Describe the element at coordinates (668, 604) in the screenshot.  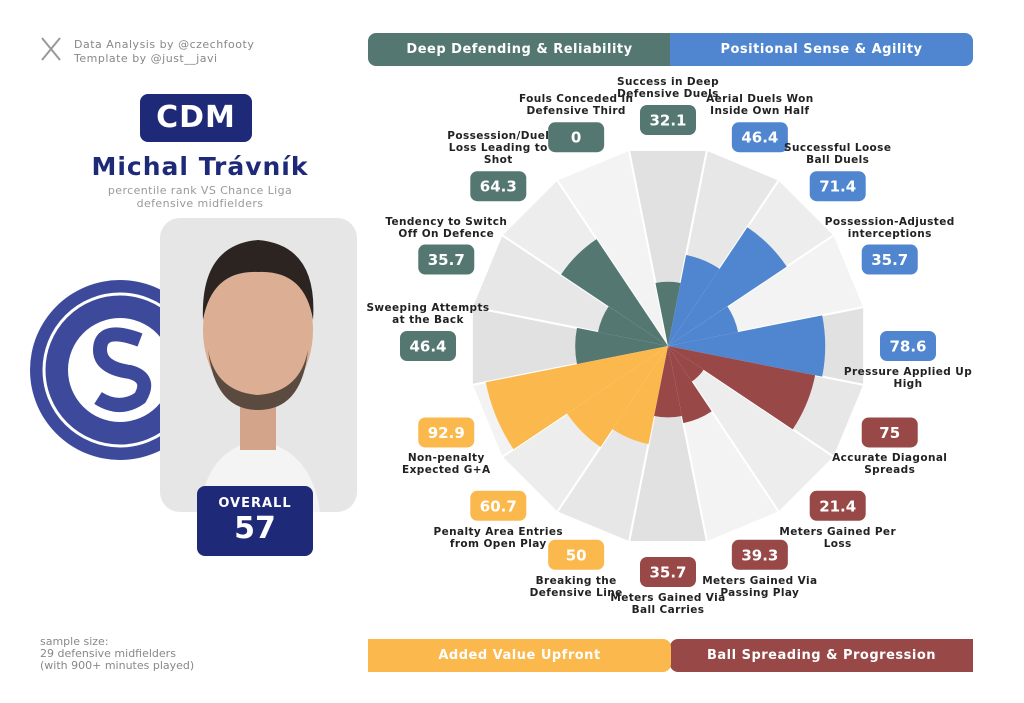
I see `category-label: Meters Gained Via Ball Carries` at that location.